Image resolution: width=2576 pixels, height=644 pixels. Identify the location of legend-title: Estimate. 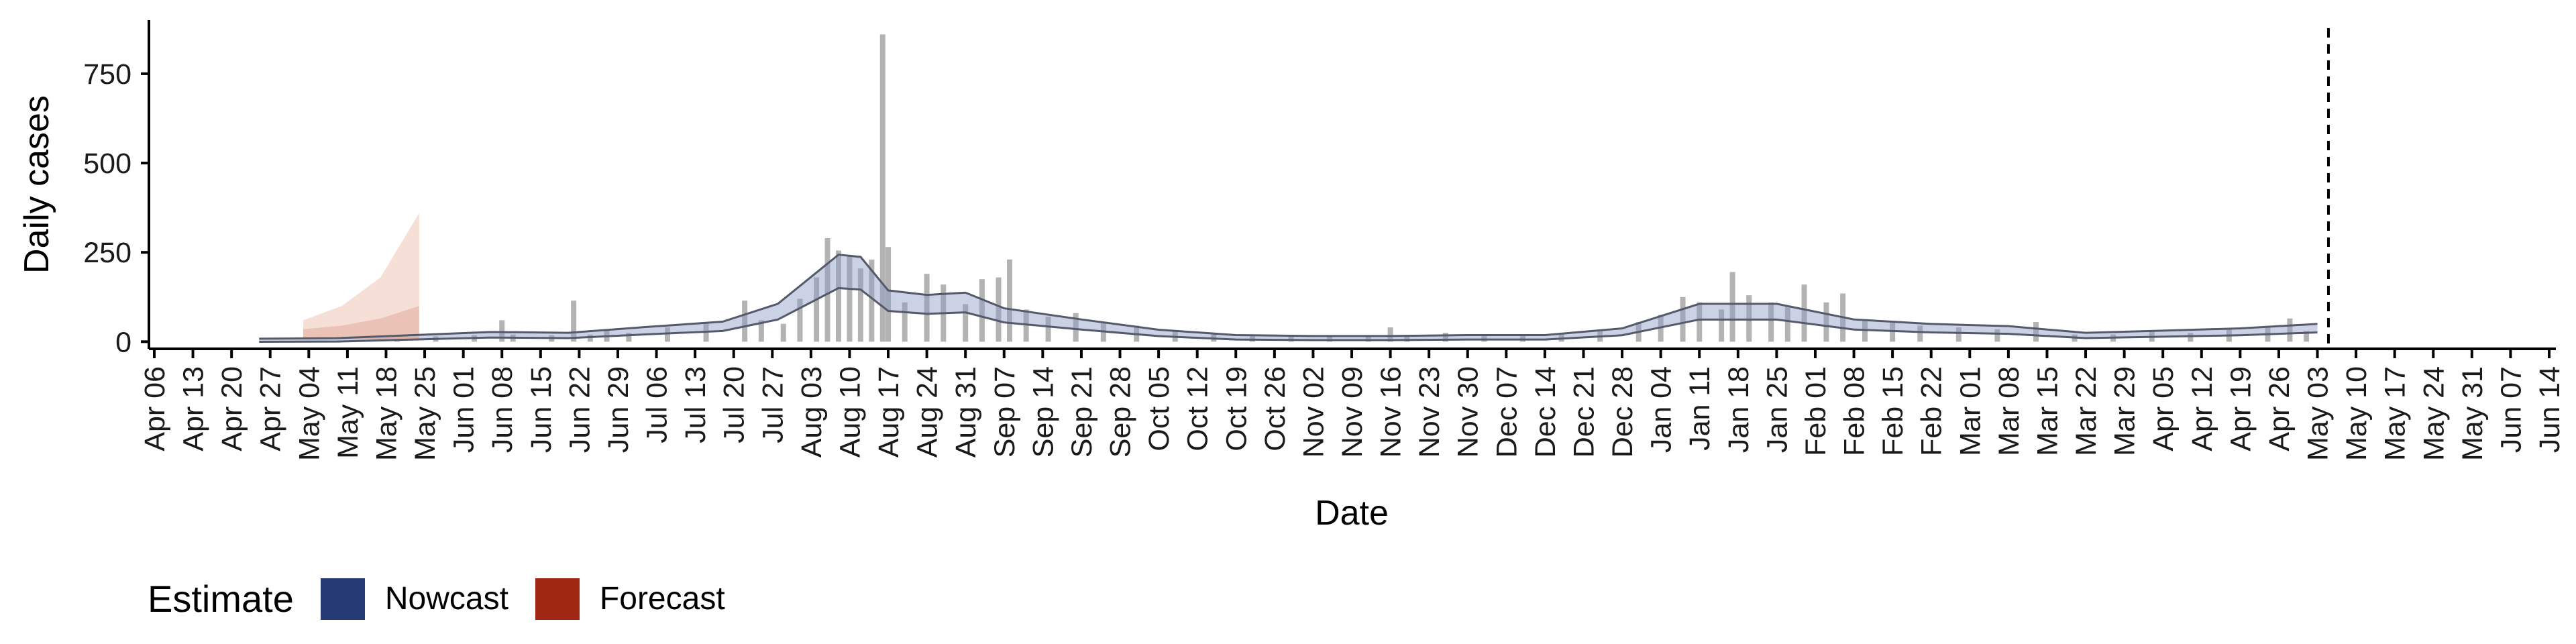
(221, 599).